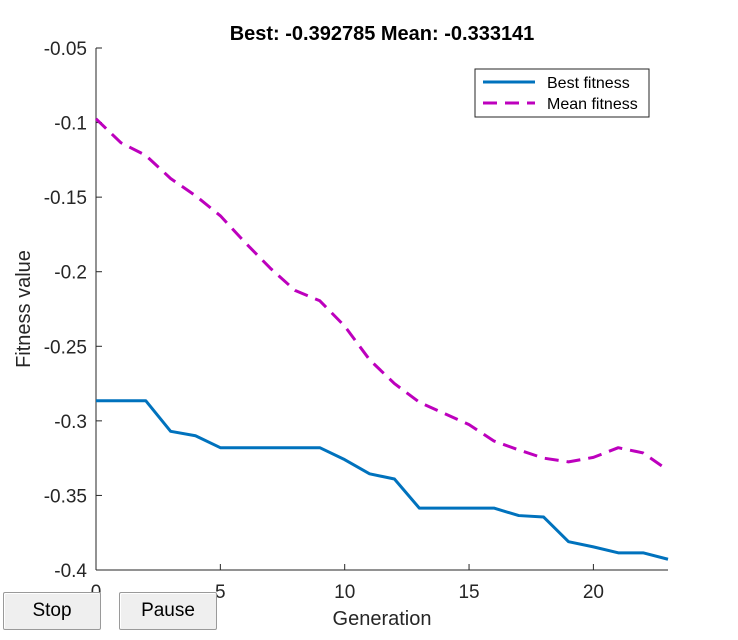 Image resolution: width=738 pixels, height=640 pixels. I want to click on pause-button: Pause, so click(168, 611).